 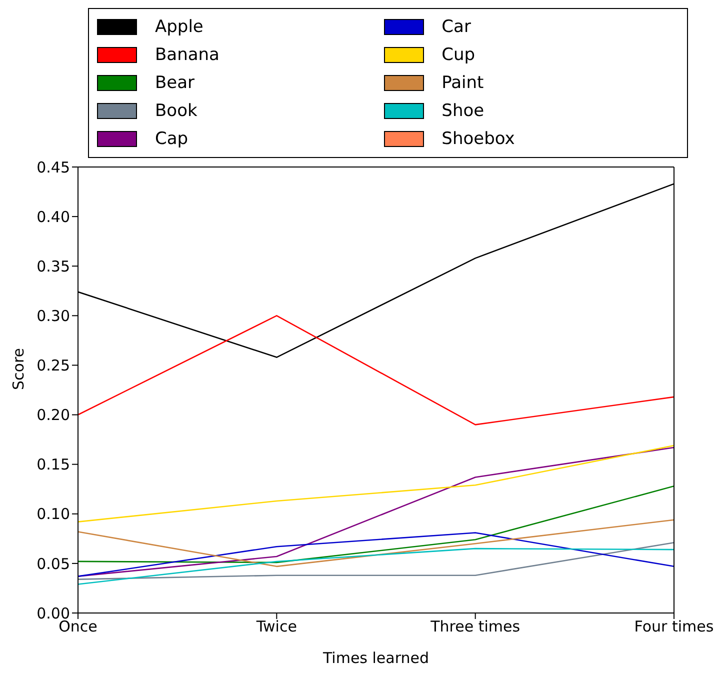 What do you see at coordinates (171, 139) in the screenshot?
I see `legend-label: Cap` at bounding box center [171, 139].